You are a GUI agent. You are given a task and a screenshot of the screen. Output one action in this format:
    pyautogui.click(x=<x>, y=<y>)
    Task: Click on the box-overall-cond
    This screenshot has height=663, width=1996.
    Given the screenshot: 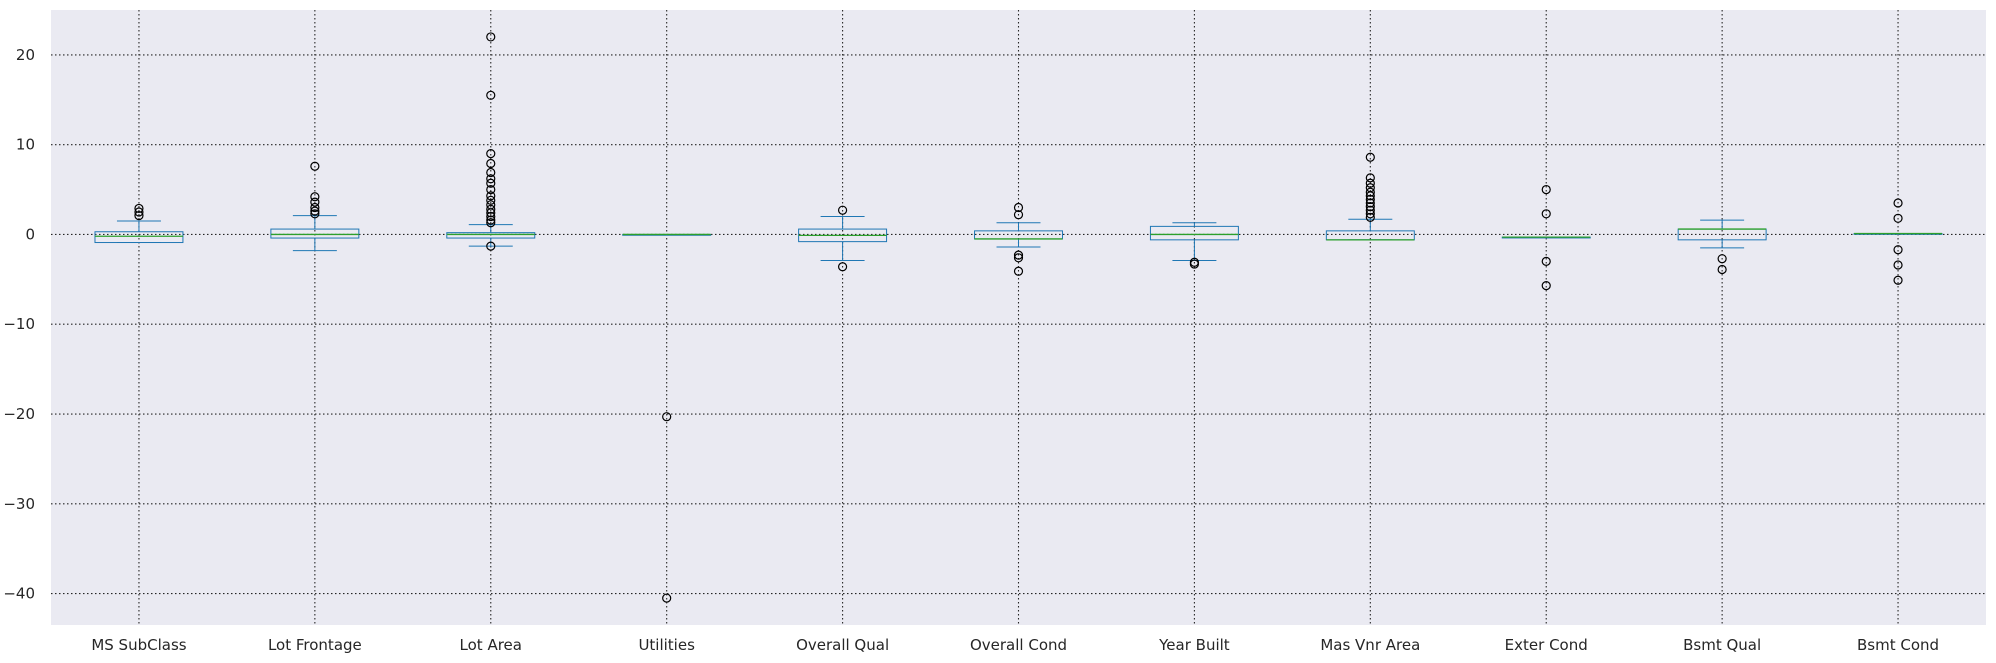 What is the action you would take?
    pyautogui.click(x=1018, y=239)
    